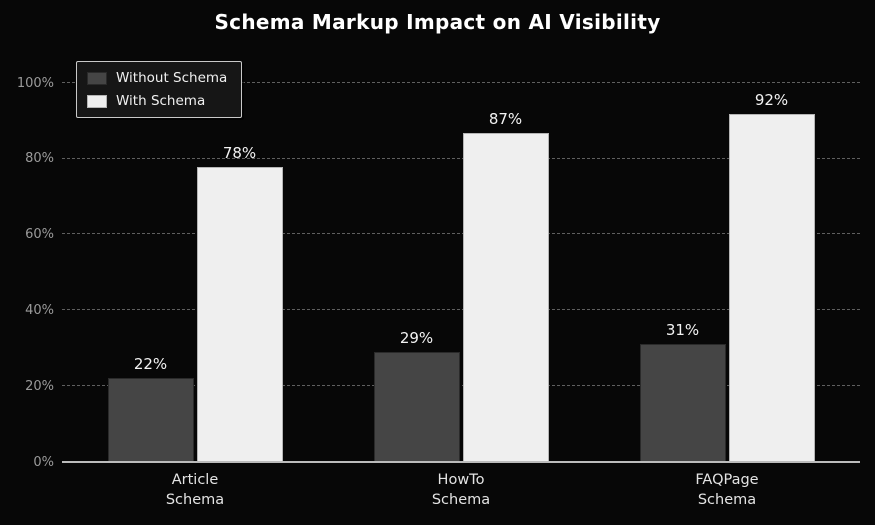 This screenshot has height=525, width=875. What do you see at coordinates (682, 391) in the screenshot?
I see `bar-without-schema: 31%` at bounding box center [682, 391].